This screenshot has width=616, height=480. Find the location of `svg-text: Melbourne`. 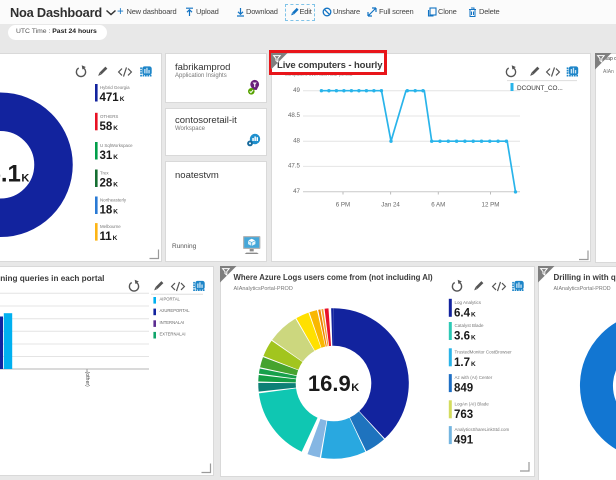

svg-text: Melbourne is located at coordinates (110, 226).